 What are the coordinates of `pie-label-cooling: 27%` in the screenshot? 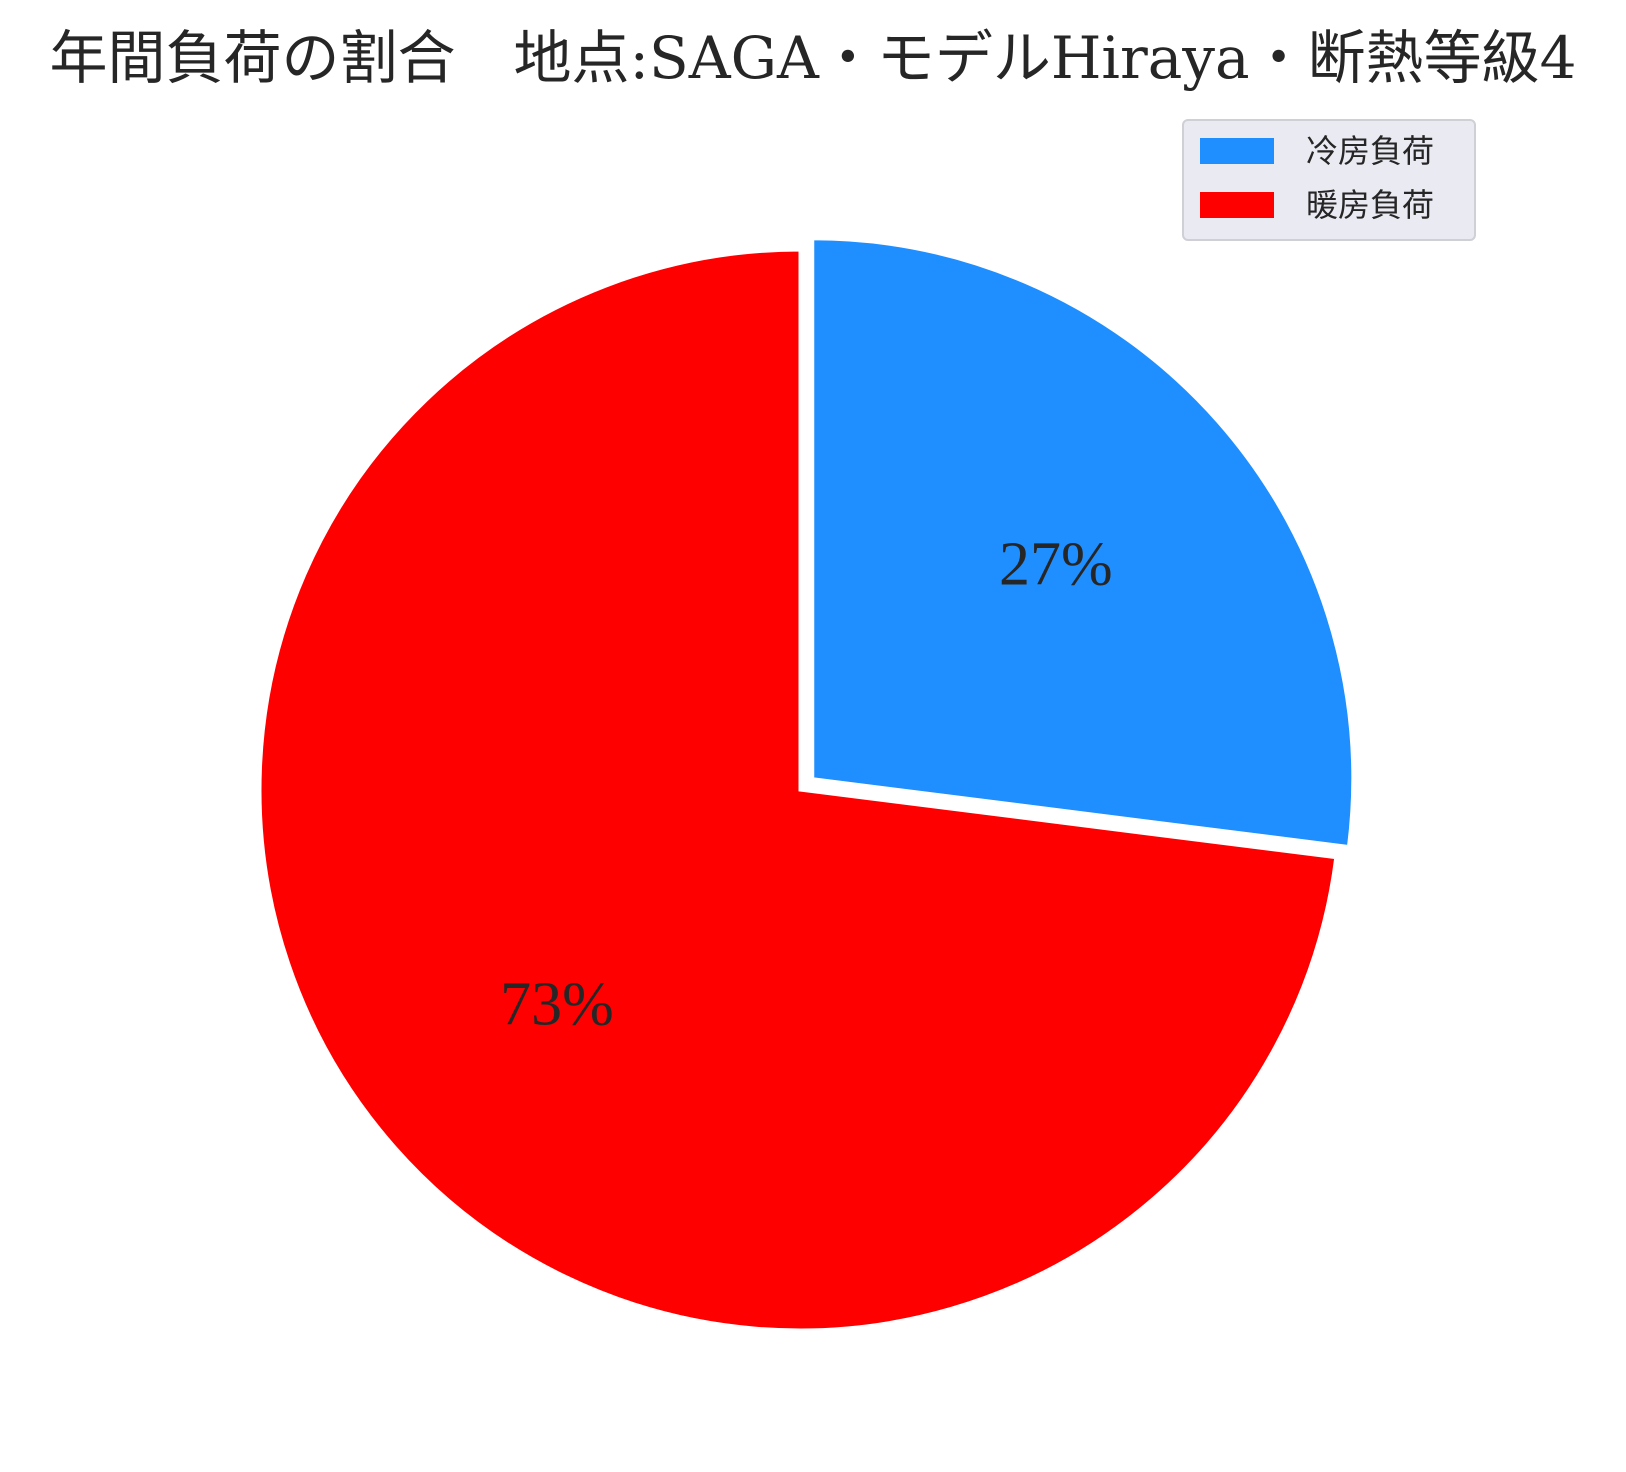 It's located at (1056, 564).